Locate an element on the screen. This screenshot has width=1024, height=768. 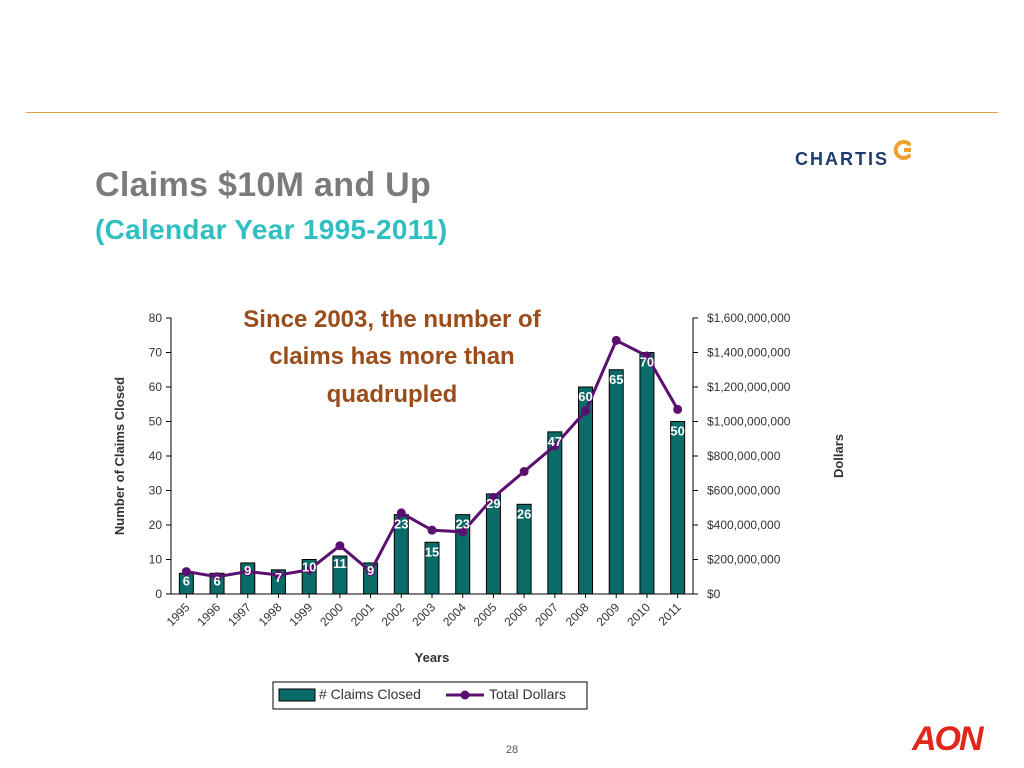
x-tick-label: 2001 is located at coordinates (362, 614).